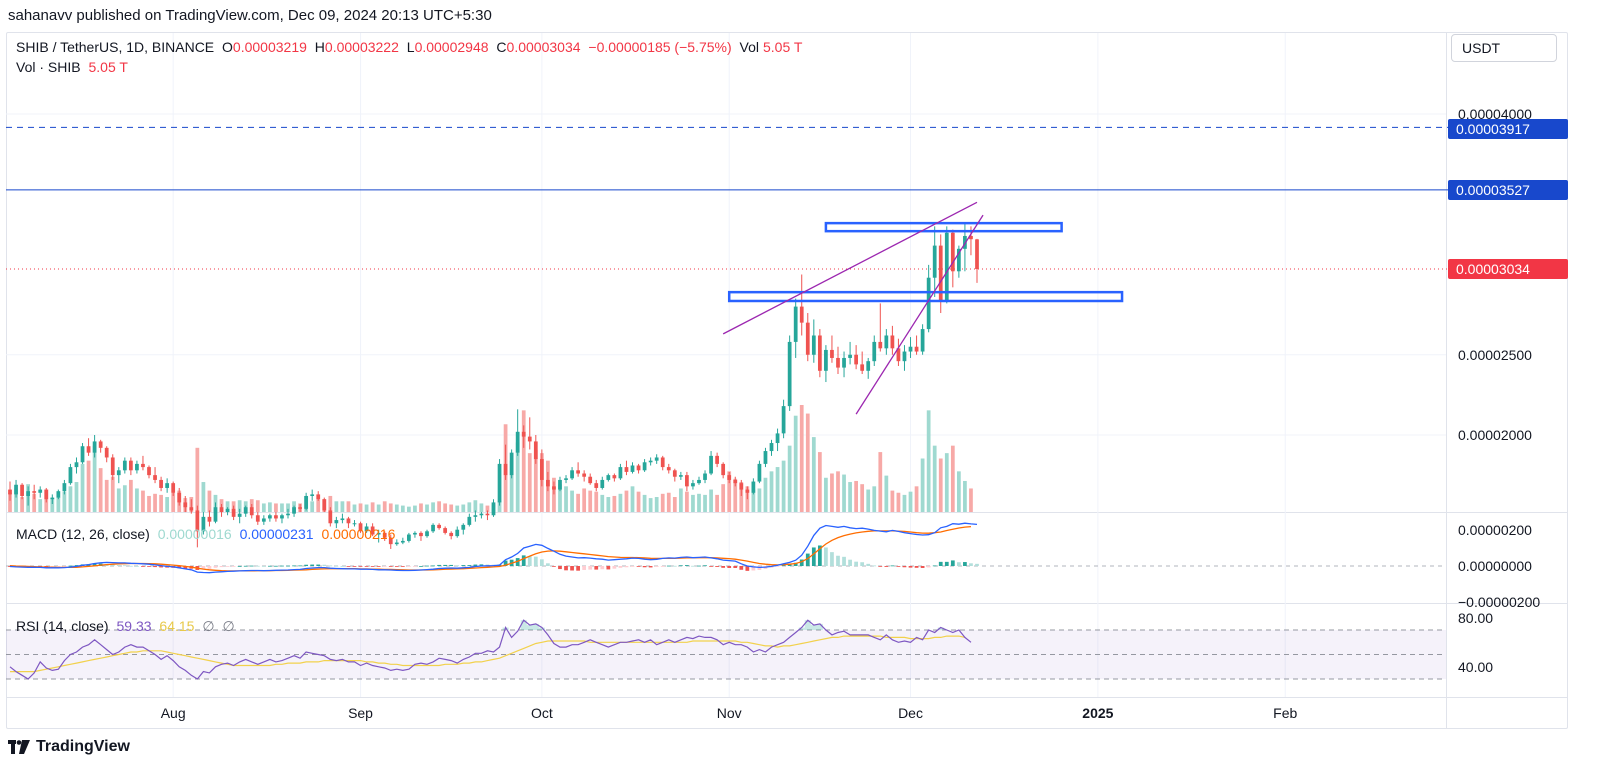  I want to click on currency-unit-selector: USDT, so click(1504, 48).